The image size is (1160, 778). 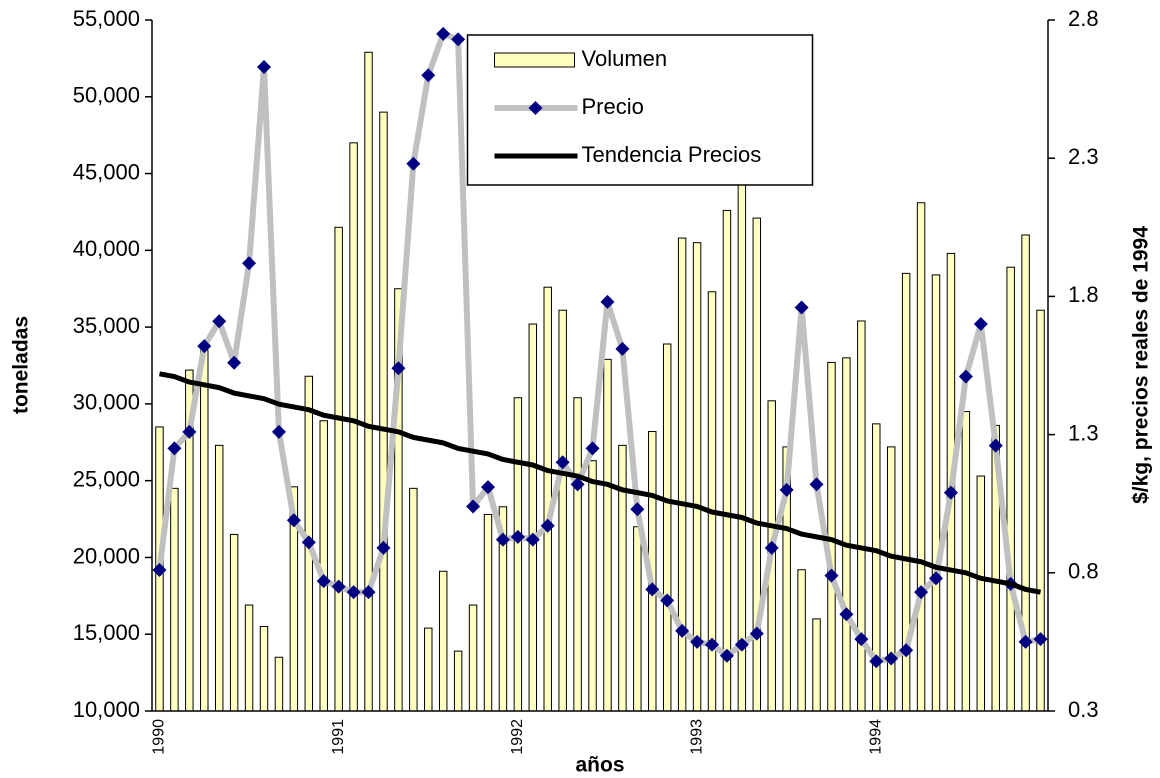 What do you see at coordinates (159, 737) in the screenshot?
I see `x-tick-label: 1990` at bounding box center [159, 737].